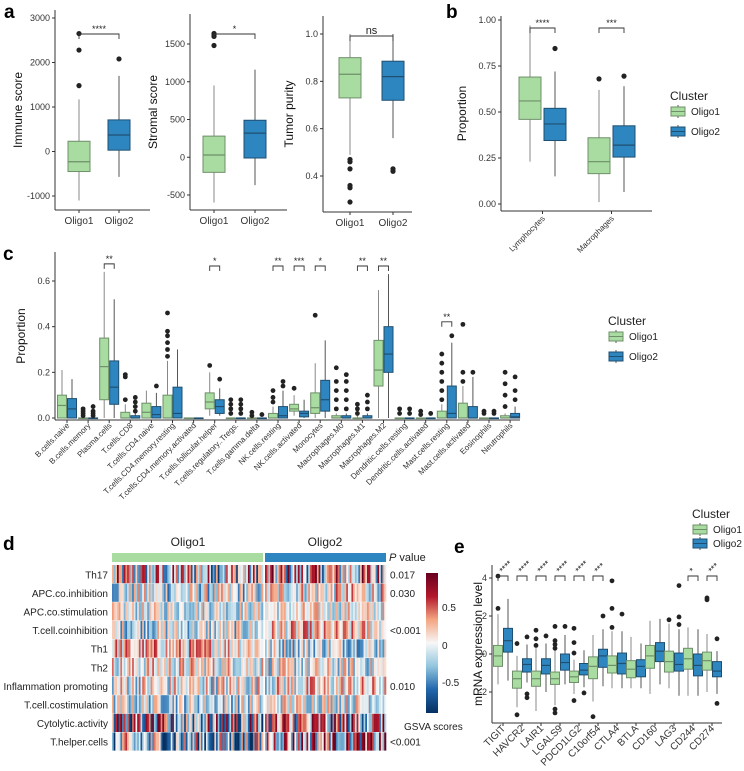  What do you see at coordinates (96, 575) in the screenshot?
I see `row-label: Th17` at bounding box center [96, 575].